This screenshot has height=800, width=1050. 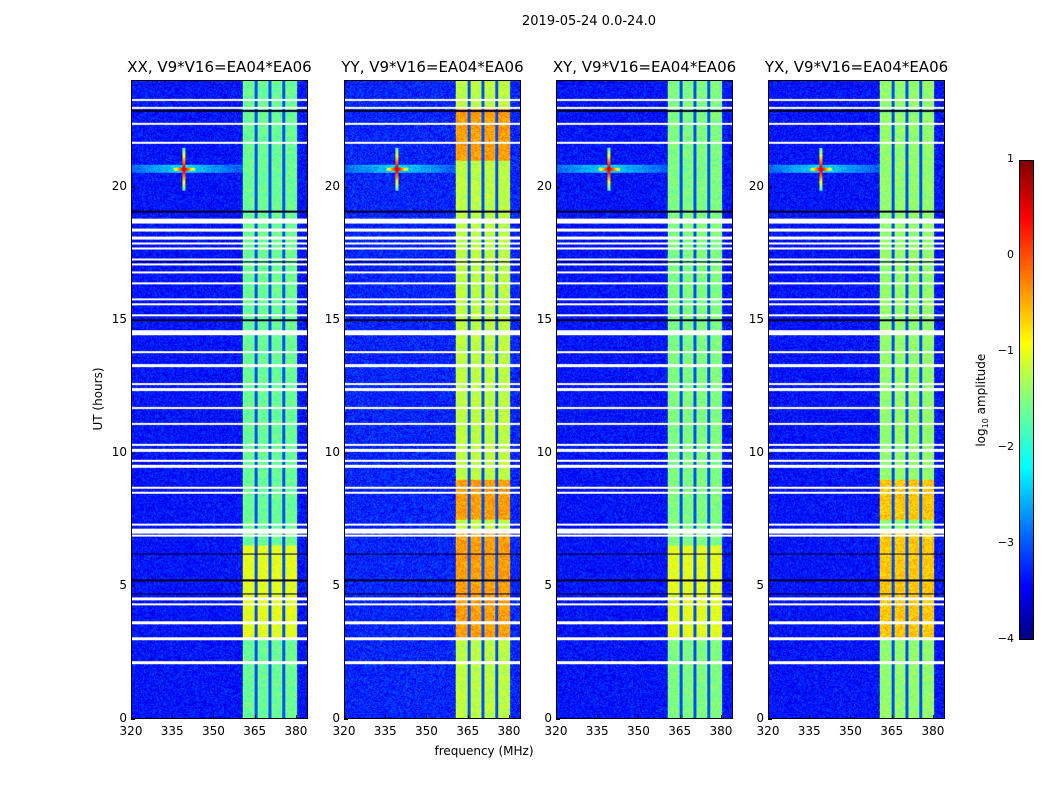 I want to click on colorbar-tick-label: −2, so click(x=1005, y=446).